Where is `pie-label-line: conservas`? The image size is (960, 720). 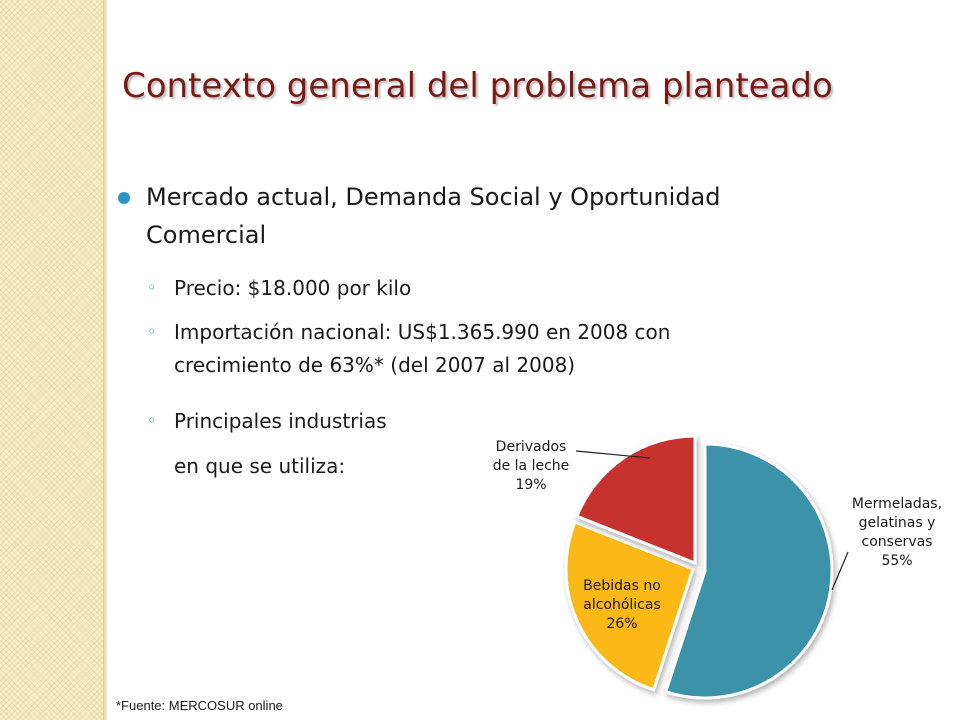
pie-label-line: conservas is located at coordinates (897, 542).